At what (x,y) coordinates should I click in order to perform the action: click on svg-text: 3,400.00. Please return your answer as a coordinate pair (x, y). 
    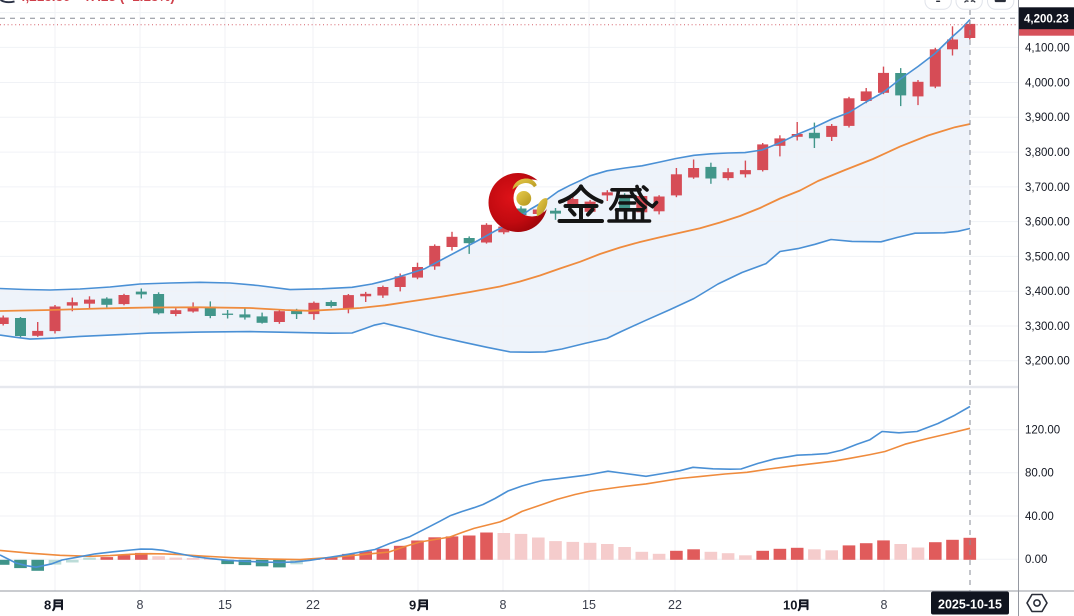
    Looking at the image, I should click on (1047, 292).